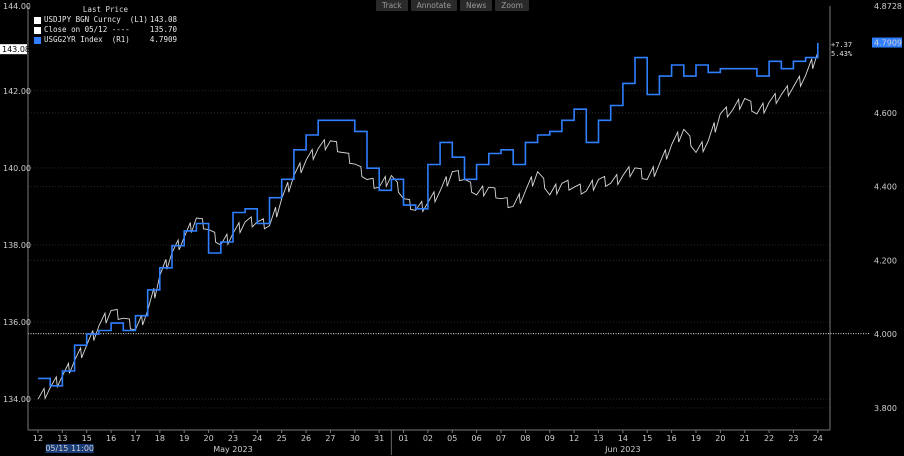  Describe the element at coordinates (17, 91) in the screenshot. I see `left-tick-label: 142.00` at that location.